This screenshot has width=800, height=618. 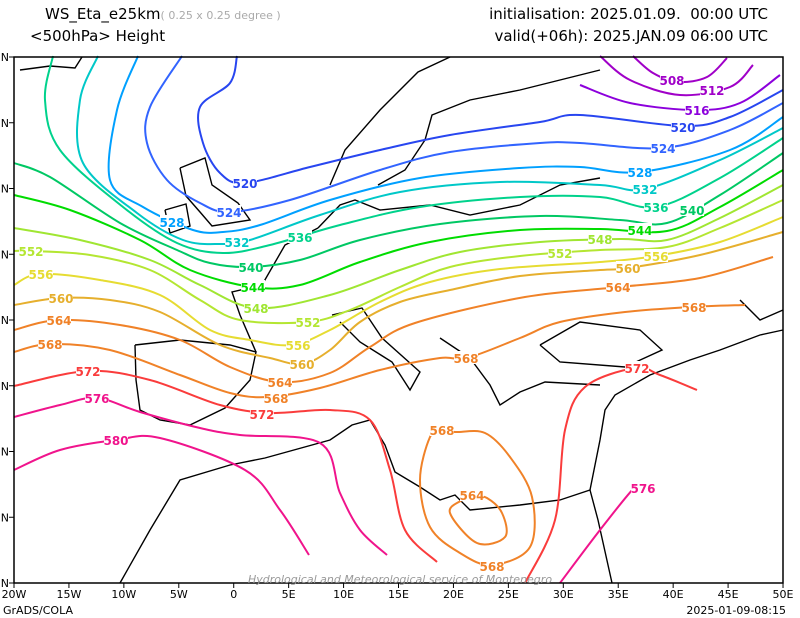 I want to click on lon-label: 35E, so click(x=618, y=594).